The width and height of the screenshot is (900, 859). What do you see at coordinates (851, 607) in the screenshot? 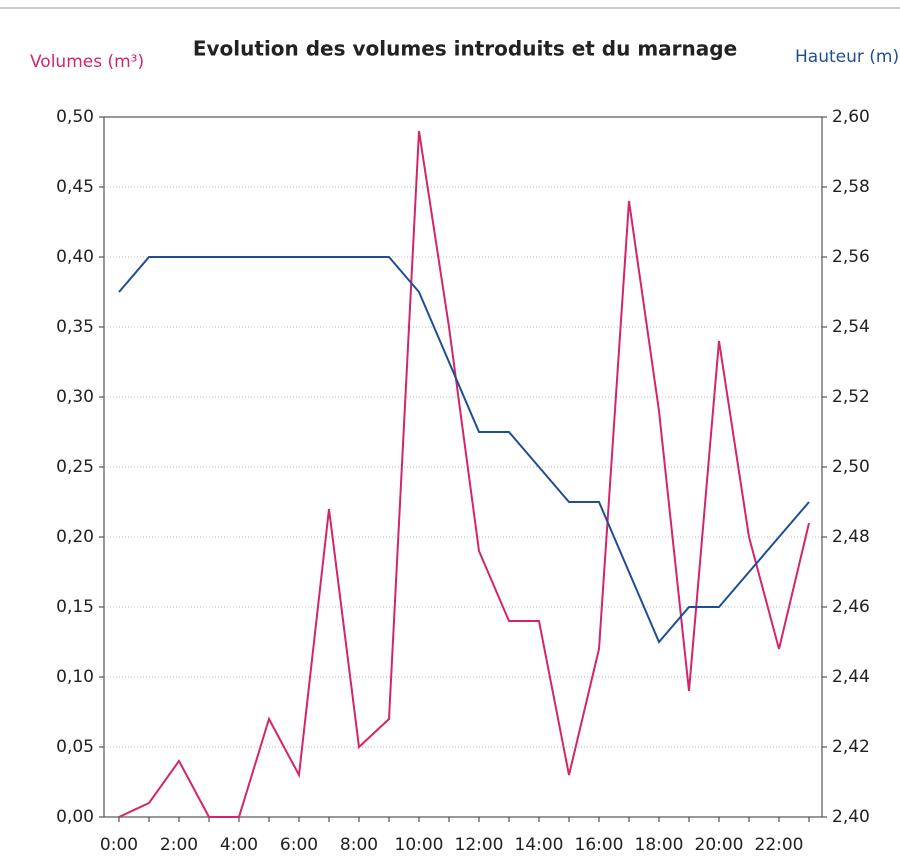
I see `y2-tick-label: 2,46` at bounding box center [851, 607].